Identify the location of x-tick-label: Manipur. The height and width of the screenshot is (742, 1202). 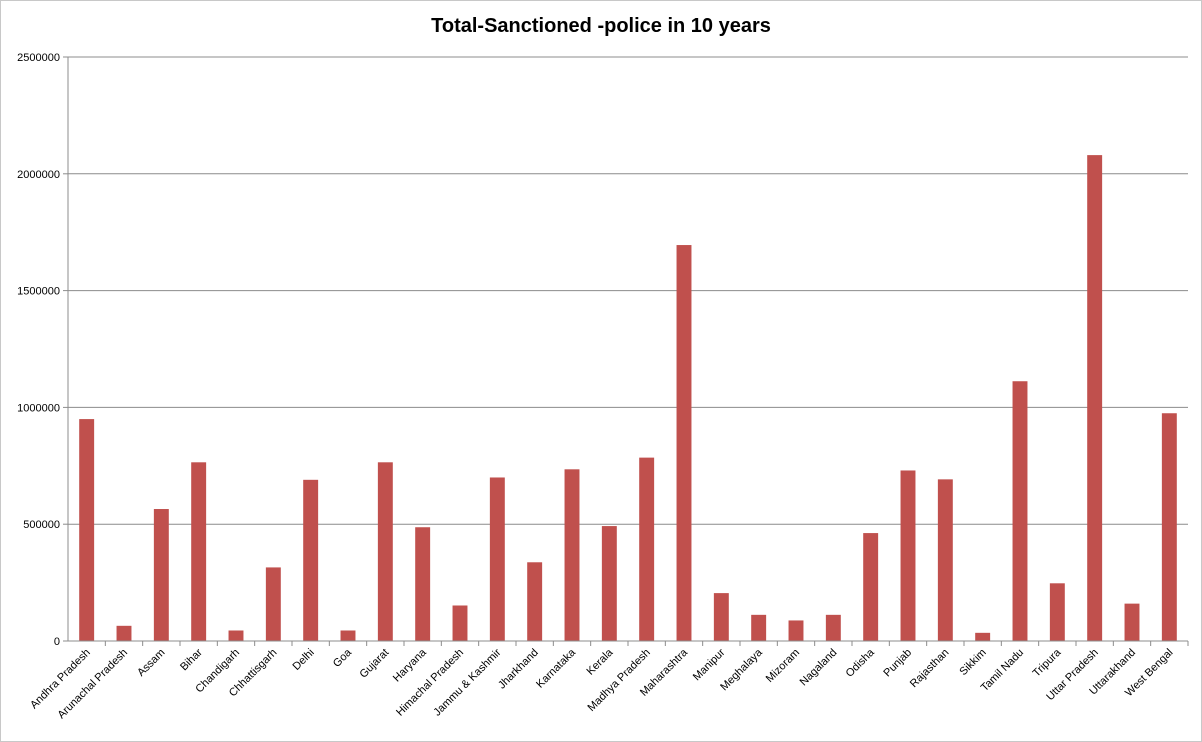
(709, 664).